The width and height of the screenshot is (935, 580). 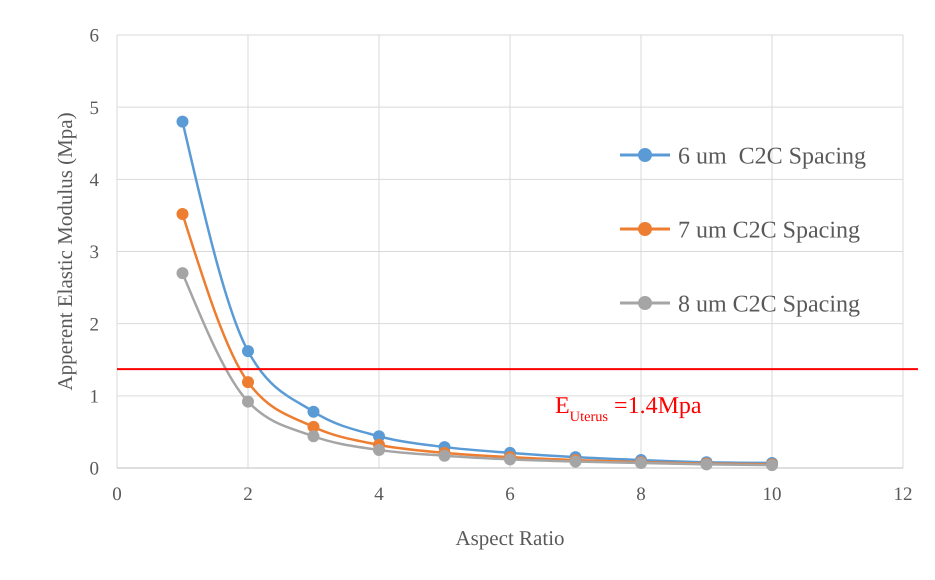 What do you see at coordinates (903, 494) in the screenshot?
I see `x-tick-label: 12` at bounding box center [903, 494].